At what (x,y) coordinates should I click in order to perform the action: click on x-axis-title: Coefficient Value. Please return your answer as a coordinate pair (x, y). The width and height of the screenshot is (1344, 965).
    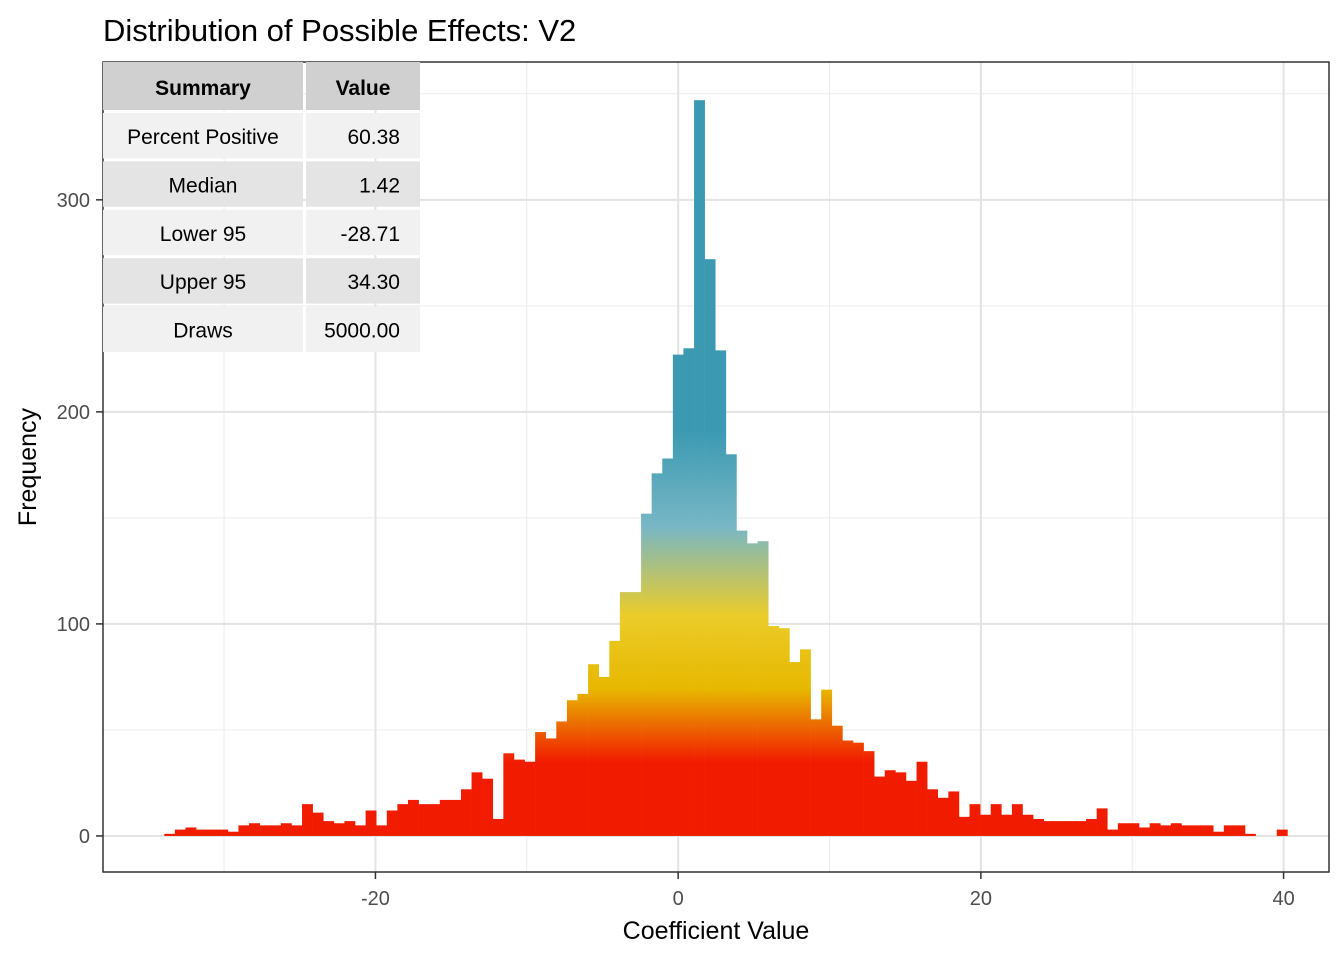
    Looking at the image, I should click on (716, 931).